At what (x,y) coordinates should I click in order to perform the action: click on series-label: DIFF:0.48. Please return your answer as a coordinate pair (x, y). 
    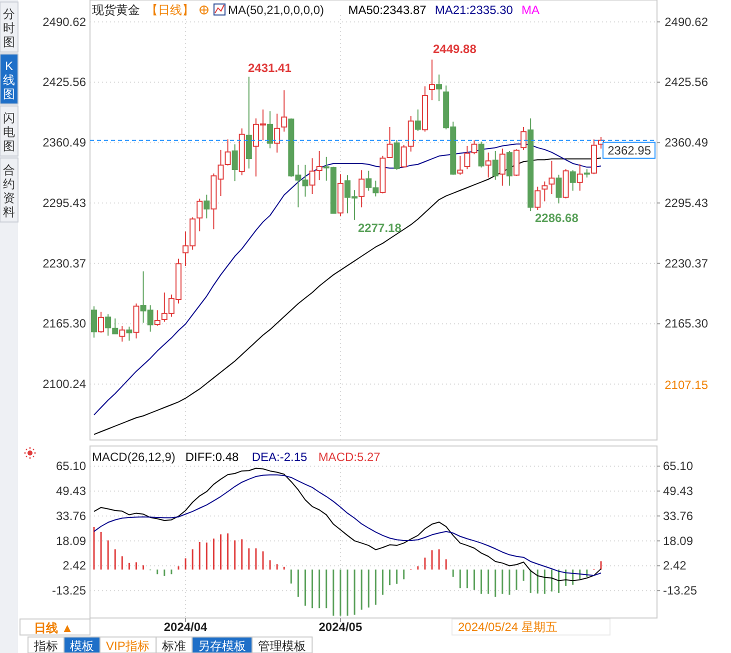
    Looking at the image, I should click on (212, 457).